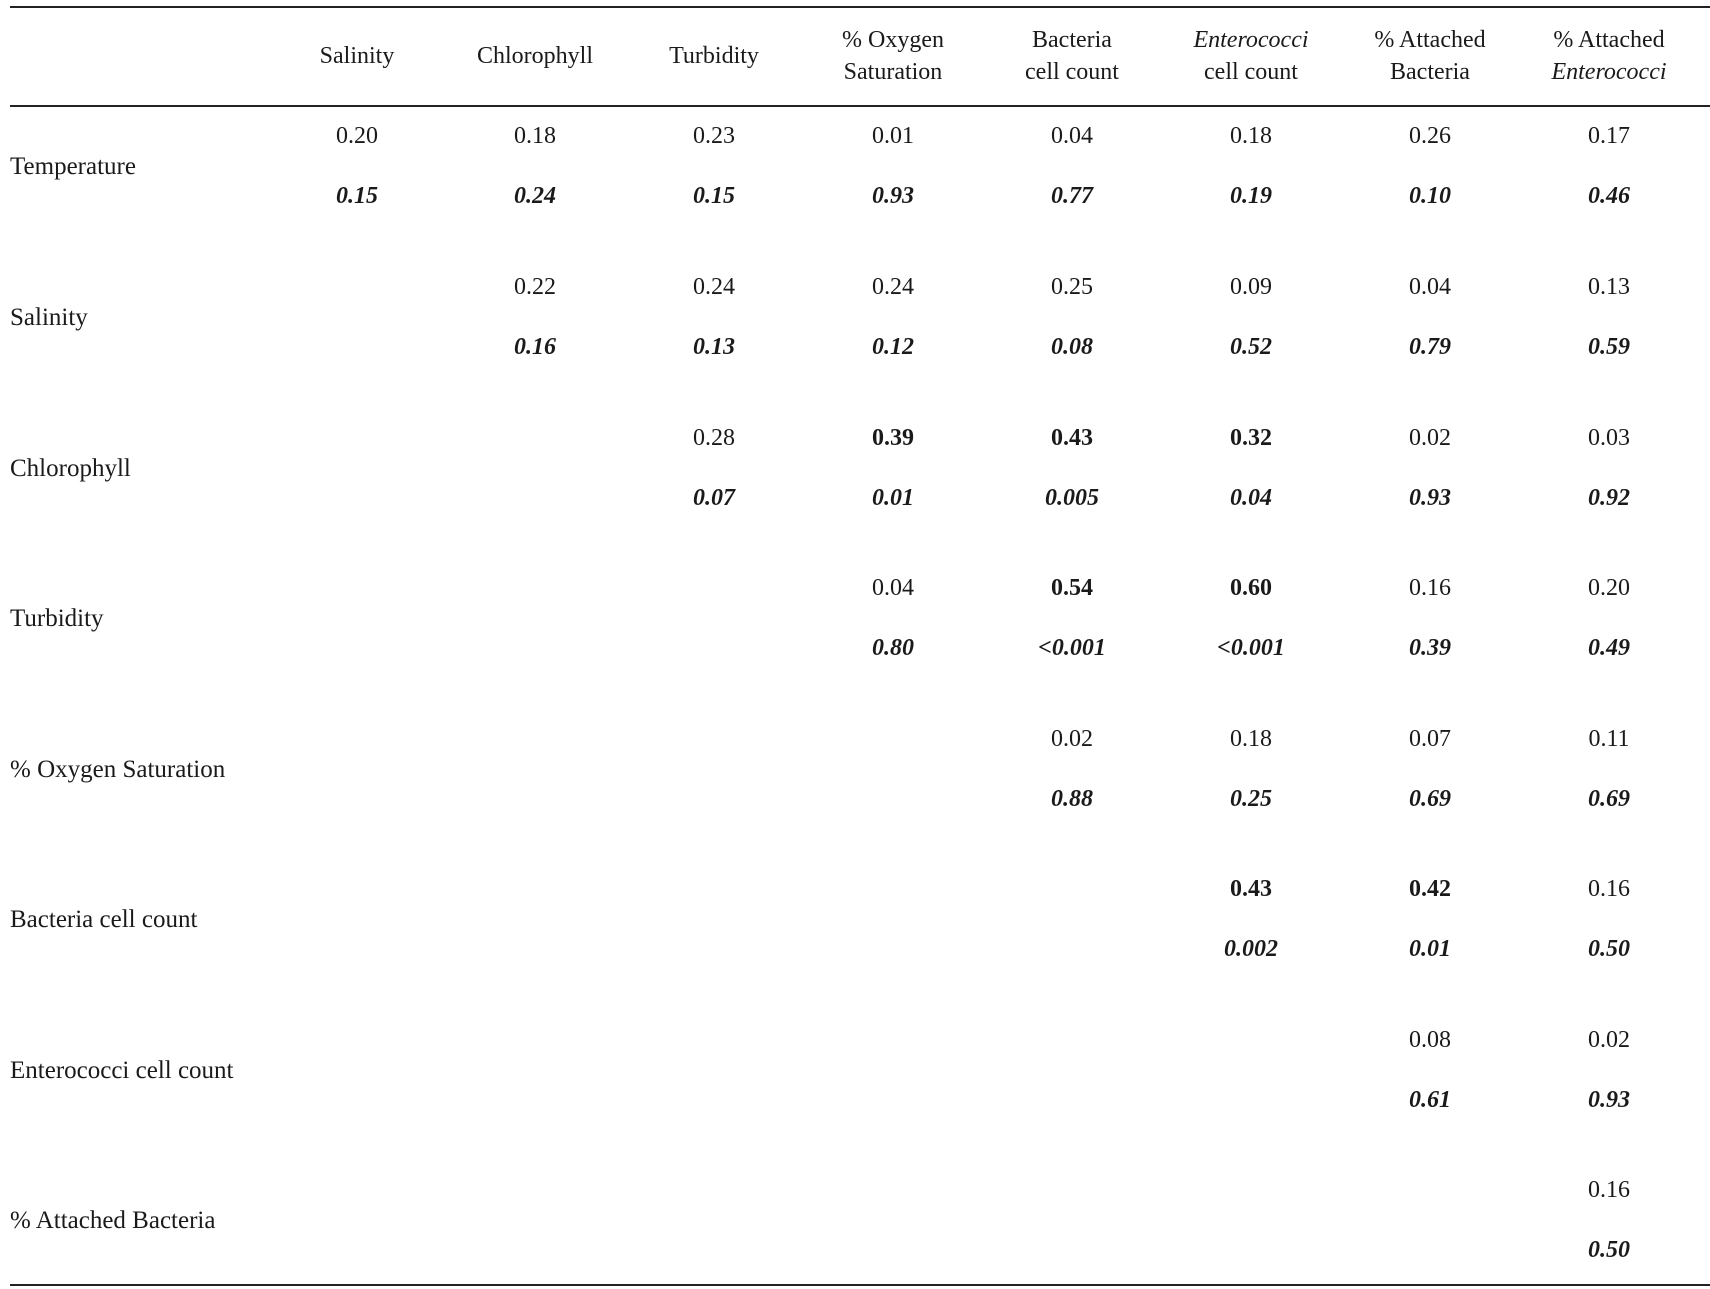 Image resolution: width=1710 pixels, height=1289 pixels. What do you see at coordinates (118, 769) in the screenshot?
I see `row-label: % Oxygen Saturation` at bounding box center [118, 769].